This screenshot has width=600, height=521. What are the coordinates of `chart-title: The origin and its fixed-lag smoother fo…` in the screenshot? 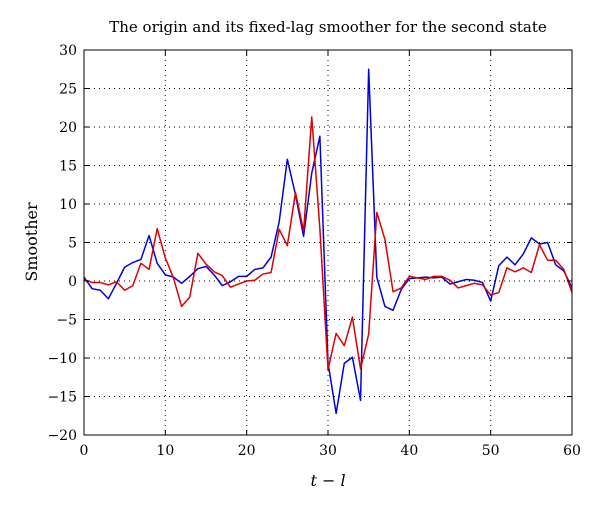 It's located at (328, 27).